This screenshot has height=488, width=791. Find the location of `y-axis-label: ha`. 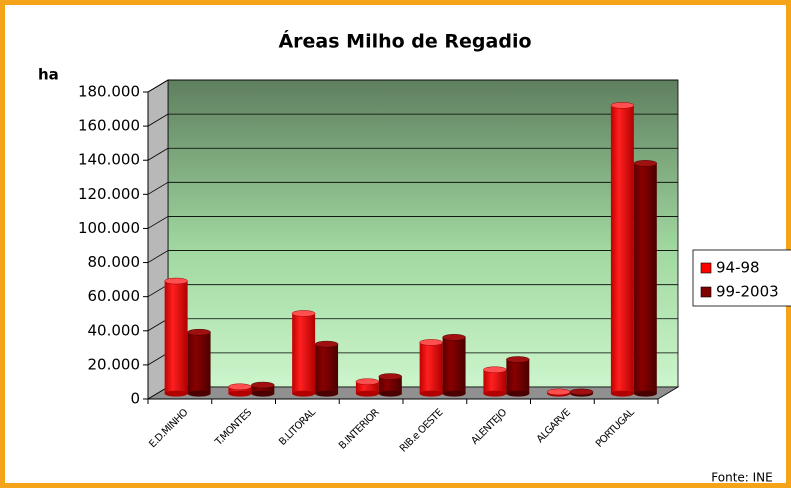

y-axis-label: ha is located at coordinates (48, 75).